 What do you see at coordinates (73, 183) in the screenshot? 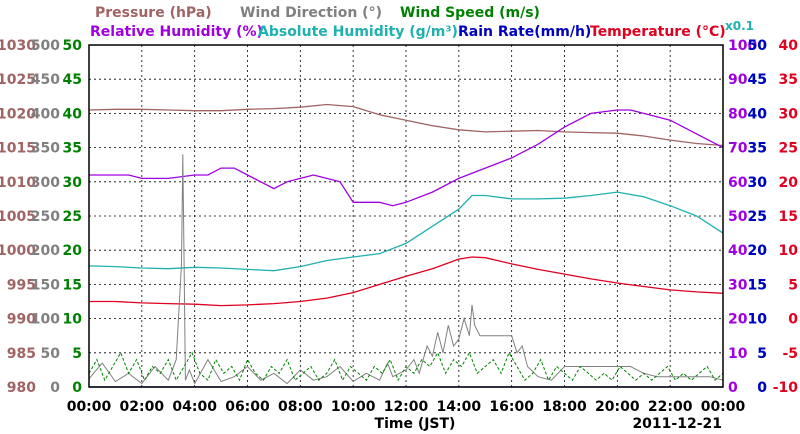
I see `tick-label-wind_speed: 30` at bounding box center [73, 183].